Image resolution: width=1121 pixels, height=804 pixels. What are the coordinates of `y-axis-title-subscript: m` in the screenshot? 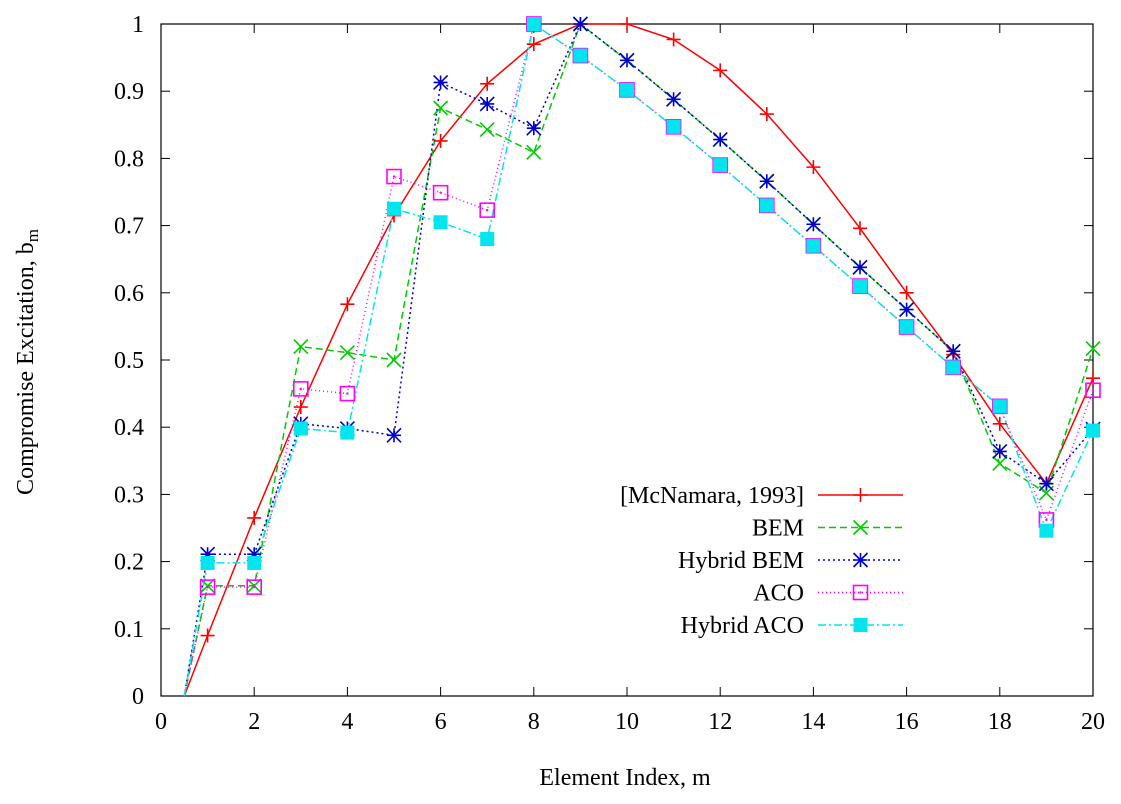 It's located at (32, 235).